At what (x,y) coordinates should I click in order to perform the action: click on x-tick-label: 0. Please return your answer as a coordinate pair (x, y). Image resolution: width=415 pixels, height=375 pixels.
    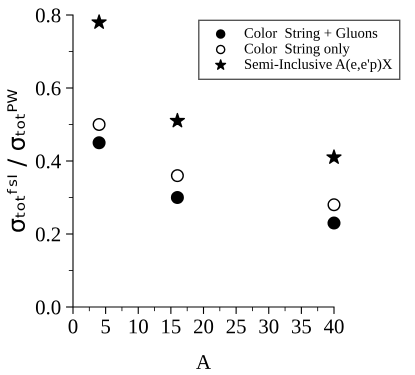
    Looking at the image, I should click on (73, 326).